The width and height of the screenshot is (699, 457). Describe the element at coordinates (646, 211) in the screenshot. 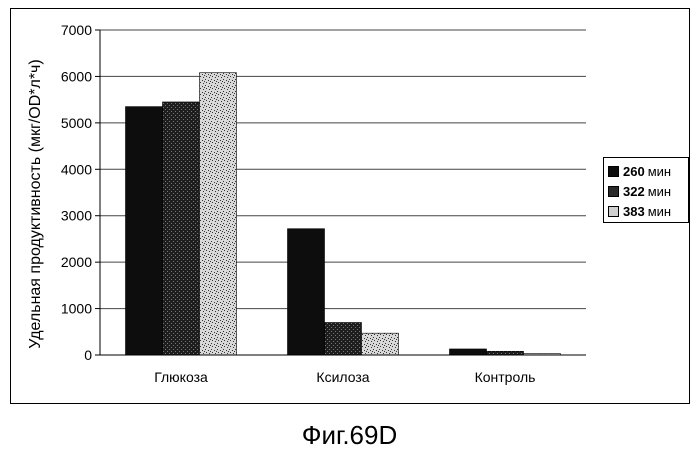

I see `legend-item-383: 383мин` at that location.